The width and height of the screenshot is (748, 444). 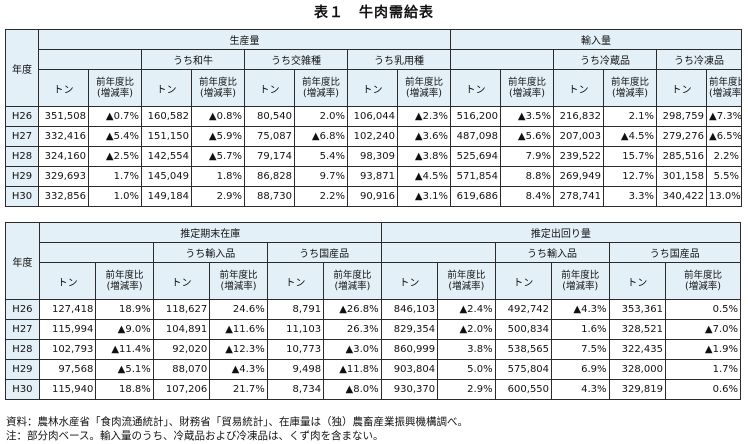 What do you see at coordinates (67, 329) in the screenshot?
I see `ton-cell: 115,994` at bounding box center [67, 329].